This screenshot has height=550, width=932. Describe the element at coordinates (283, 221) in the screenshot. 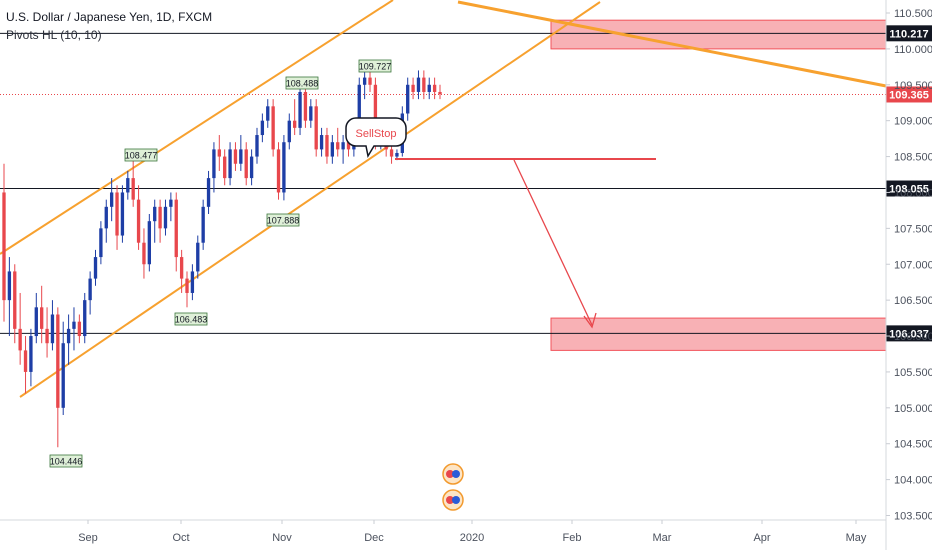

I see `pivot-label: 107.888` at that location.